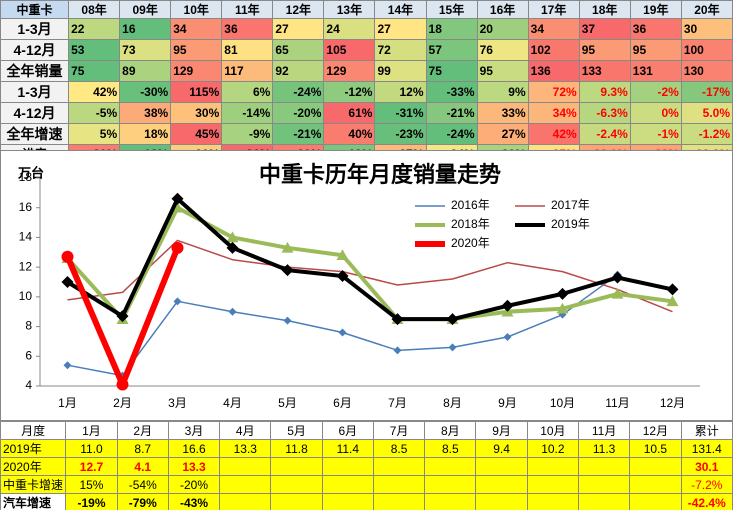 The width and height of the screenshot is (733, 510). I want to click on cell: 30, so click(706, 29).